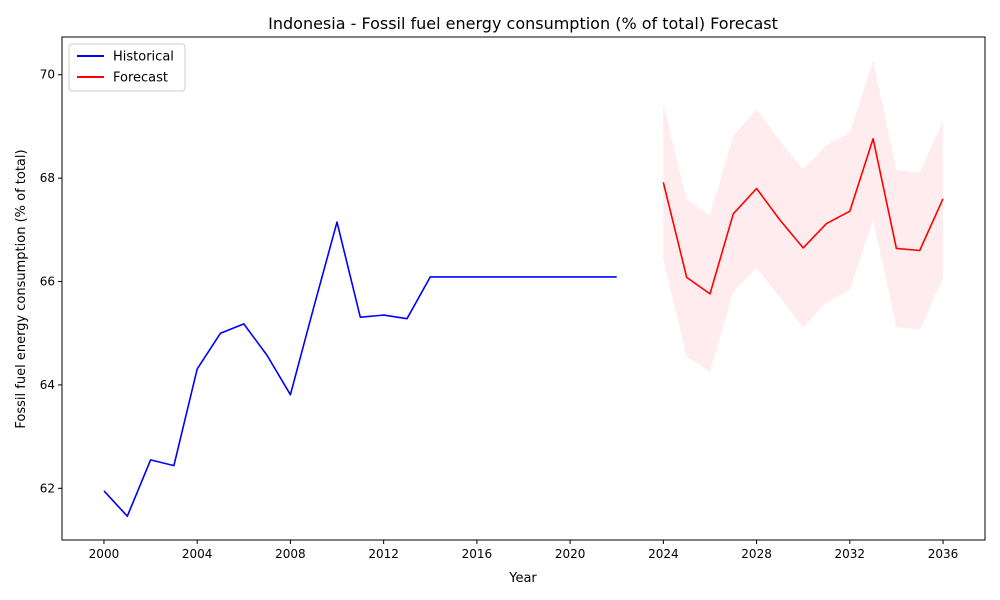 This screenshot has width=1000, height=600. What do you see at coordinates (756, 554) in the screenshot?
I see `x-tick-label: 2028` at bounding box center [756, 554].